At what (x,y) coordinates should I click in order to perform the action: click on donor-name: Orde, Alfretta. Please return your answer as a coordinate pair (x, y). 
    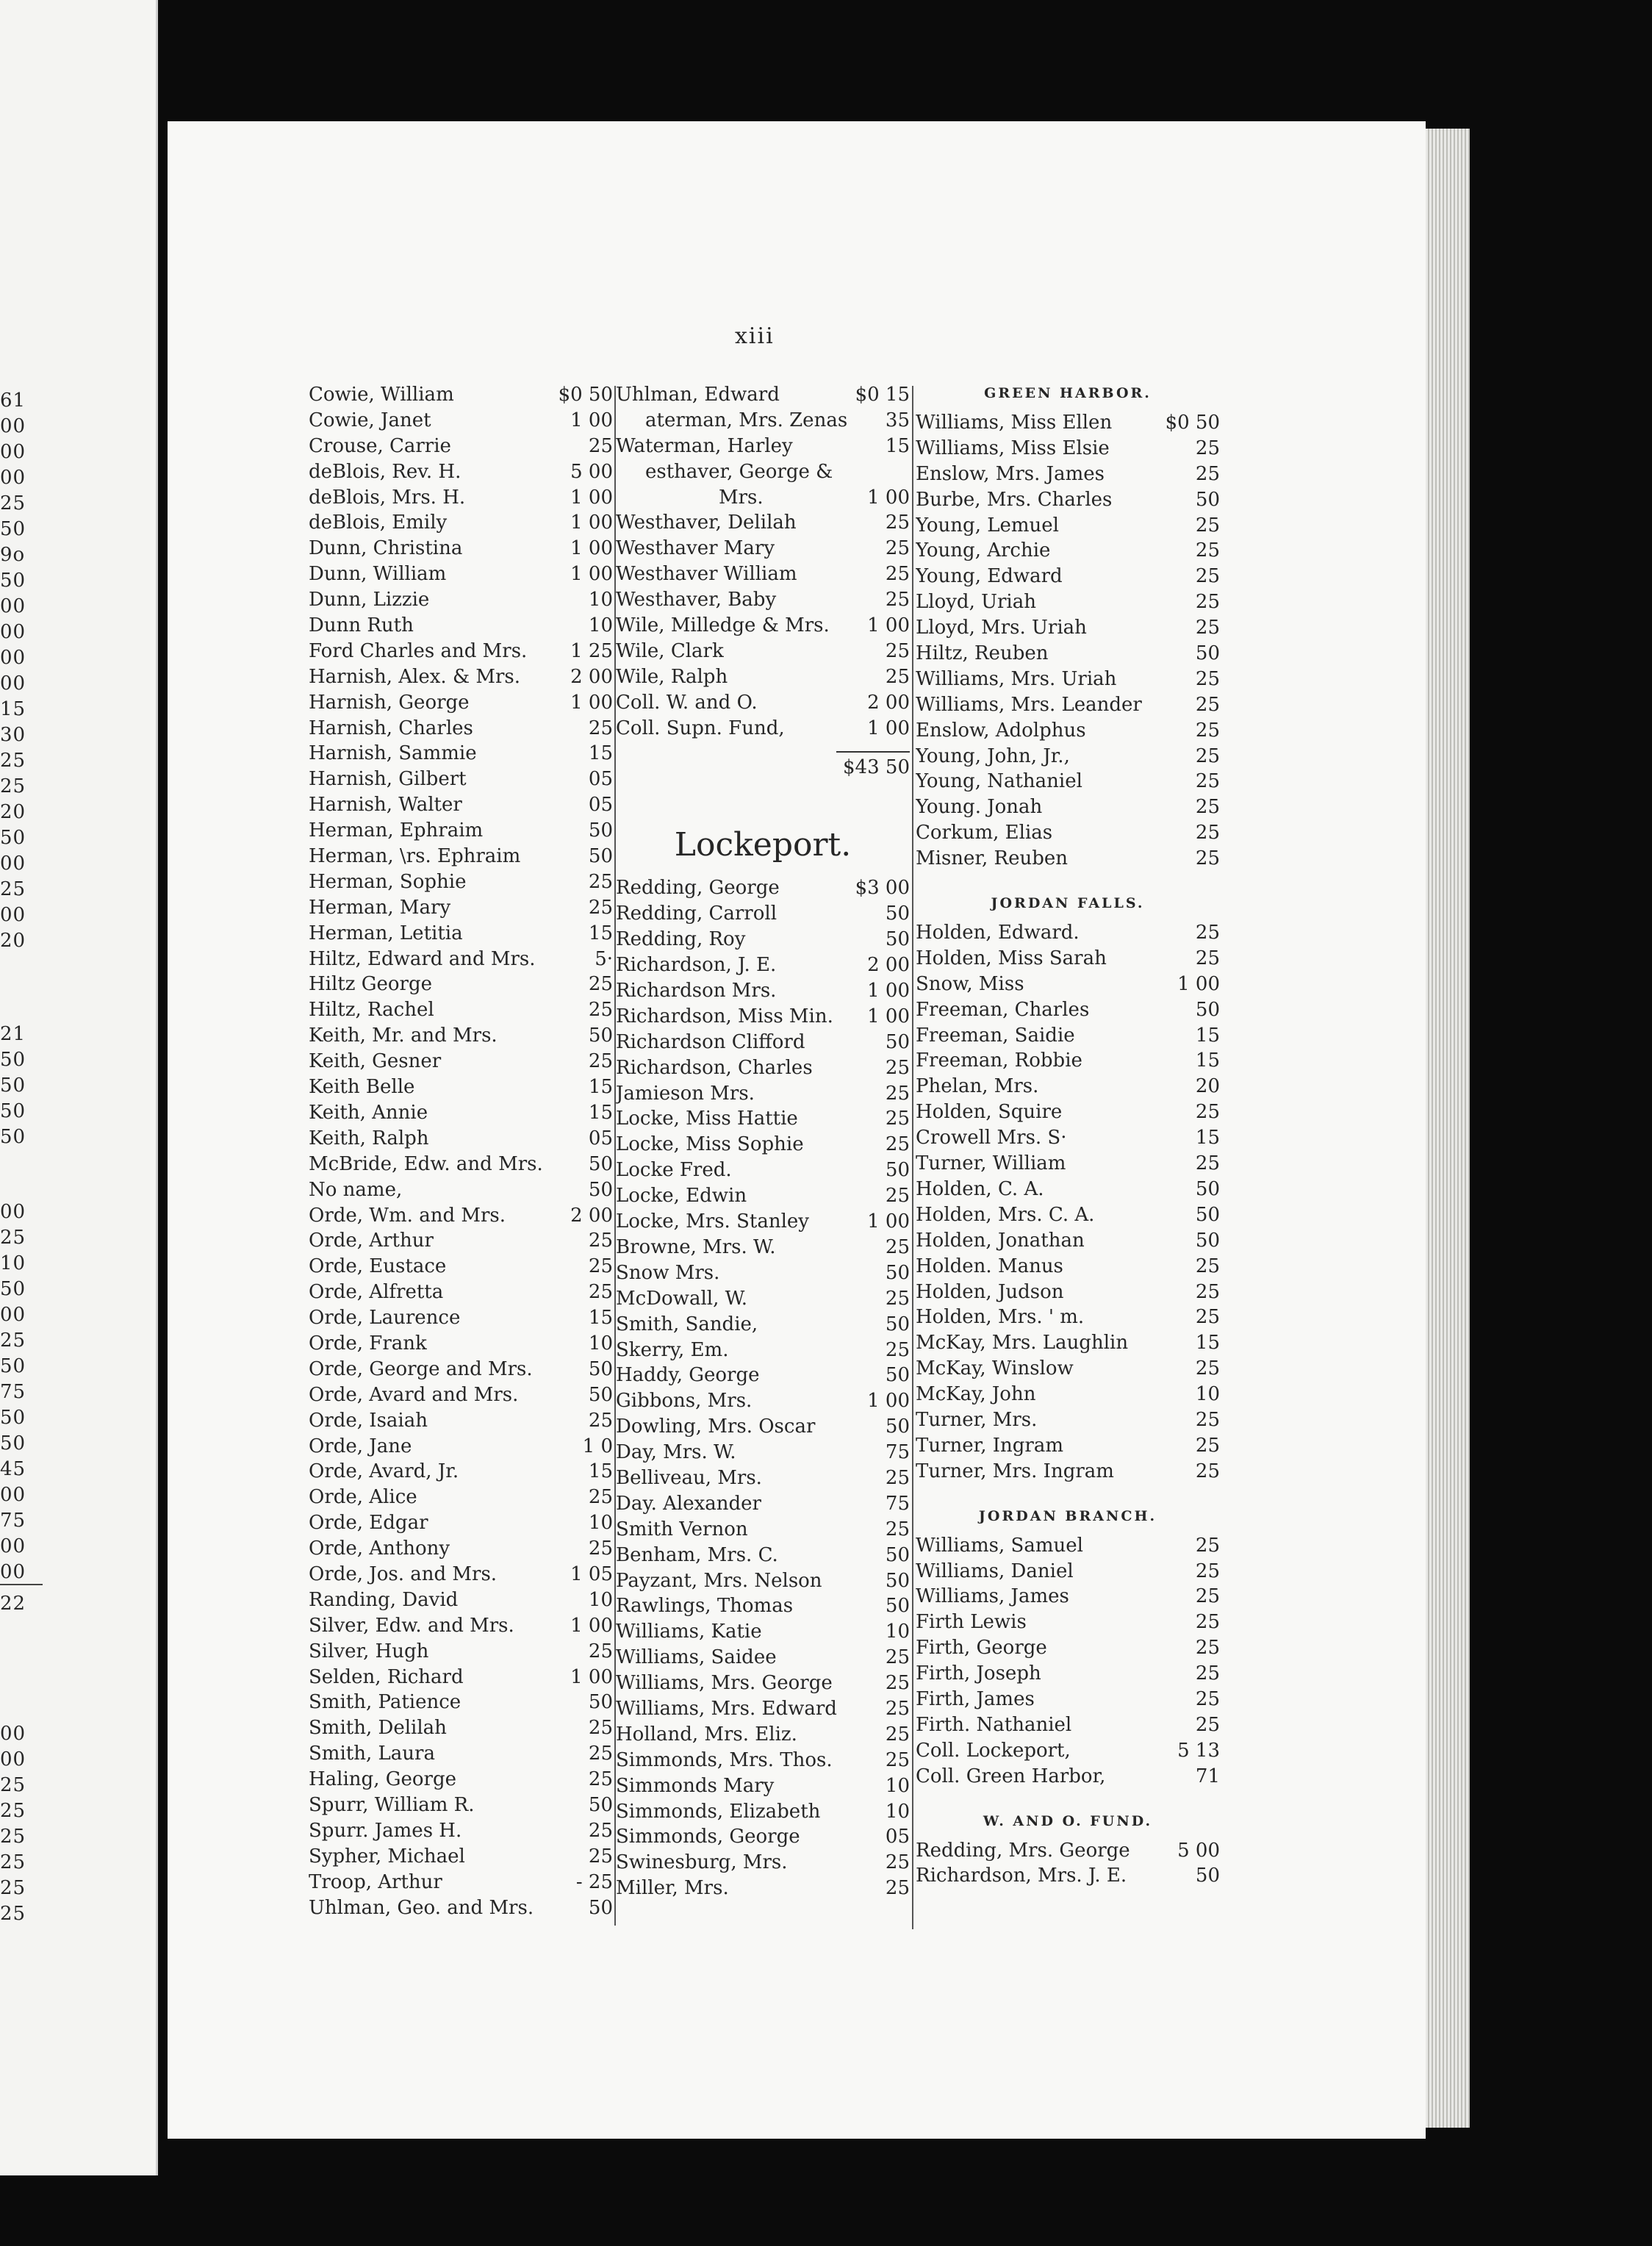
    Looking at the image, I should click on (376, 1292).